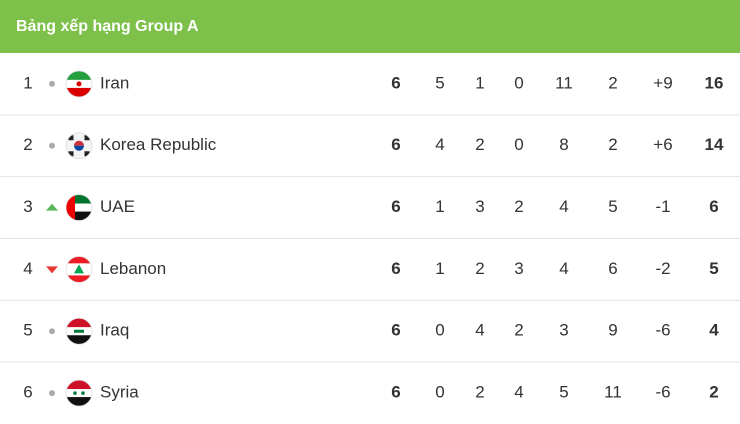 This screenshot has width=740, height=424. Describe the element at coordinates (662, 206) in the screenshot. I see `stat-cell: -1` at that location.